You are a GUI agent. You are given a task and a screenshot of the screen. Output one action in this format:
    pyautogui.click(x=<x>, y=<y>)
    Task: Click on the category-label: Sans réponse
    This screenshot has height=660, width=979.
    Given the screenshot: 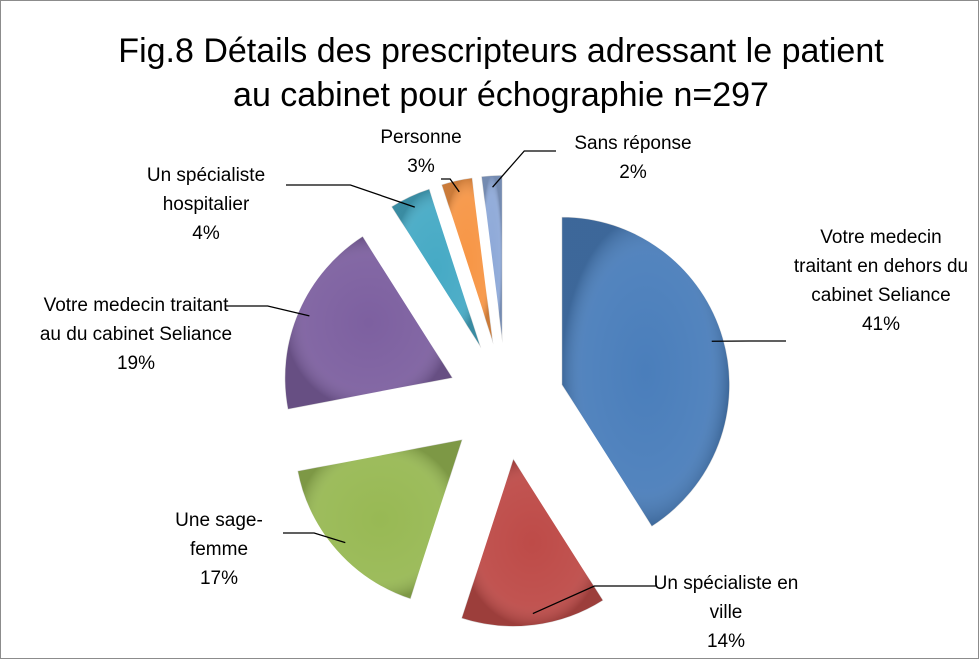 What is the action you would take?
    pyautogui.click(x=633, y=143)
    